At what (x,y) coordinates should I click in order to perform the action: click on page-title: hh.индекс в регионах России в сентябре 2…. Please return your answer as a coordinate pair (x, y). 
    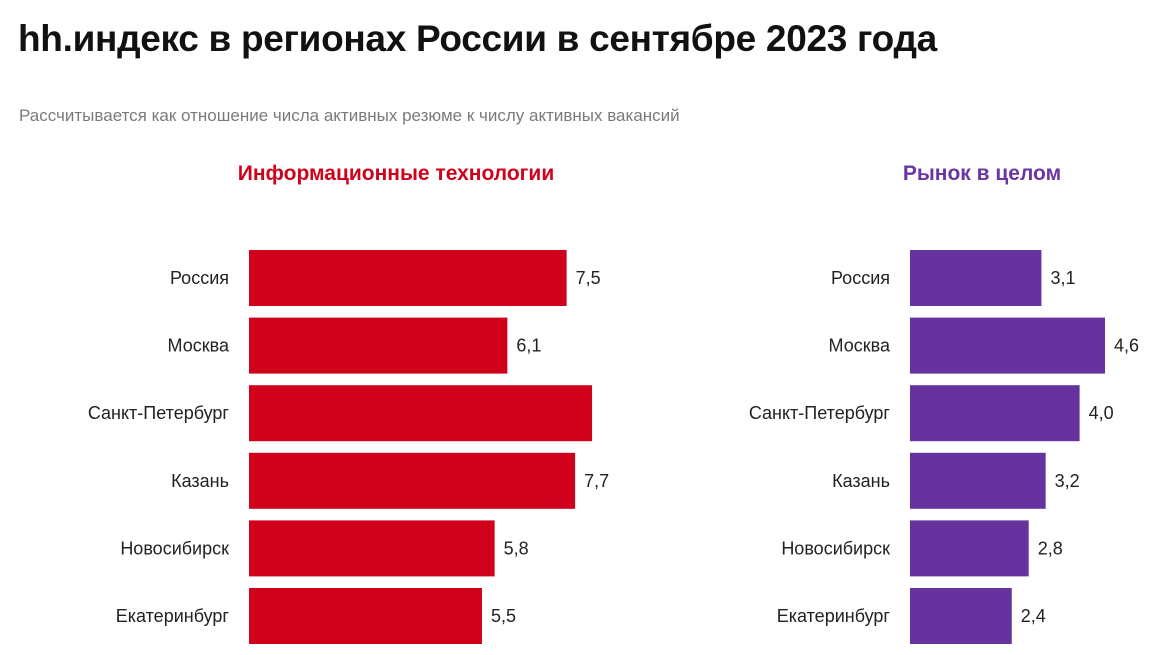
    Looking at the image, I should click on (477, 38).